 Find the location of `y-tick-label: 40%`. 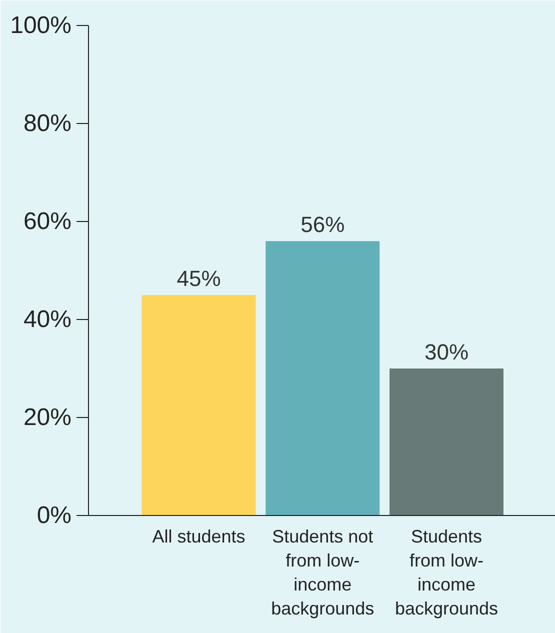

y-tick-label: 40% is located at coordinates (47, 319).